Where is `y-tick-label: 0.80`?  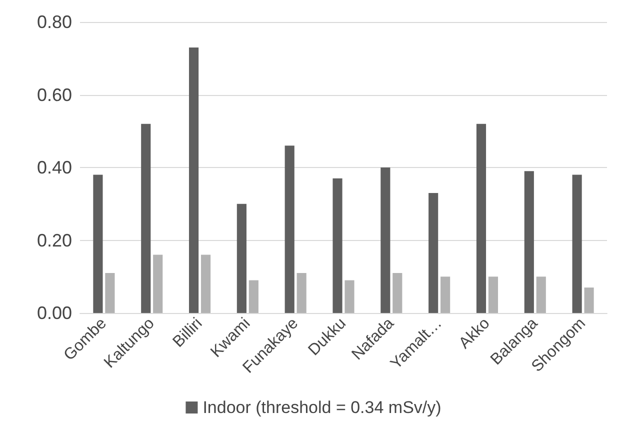
y-tick-label: 0.80 is located at coordinates (54, 22).